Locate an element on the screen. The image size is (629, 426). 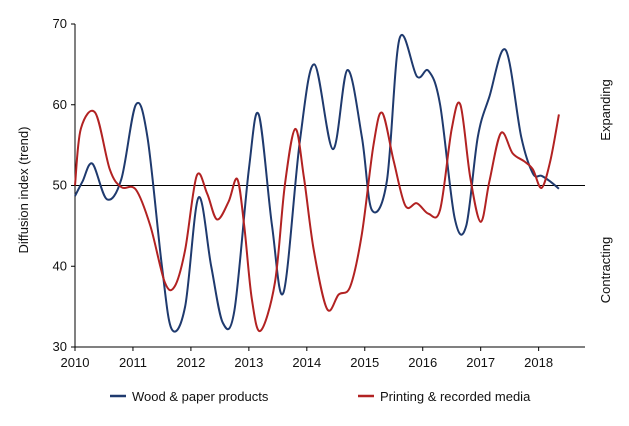
y-tick-label: 30 is located at coordinates (60, 346).